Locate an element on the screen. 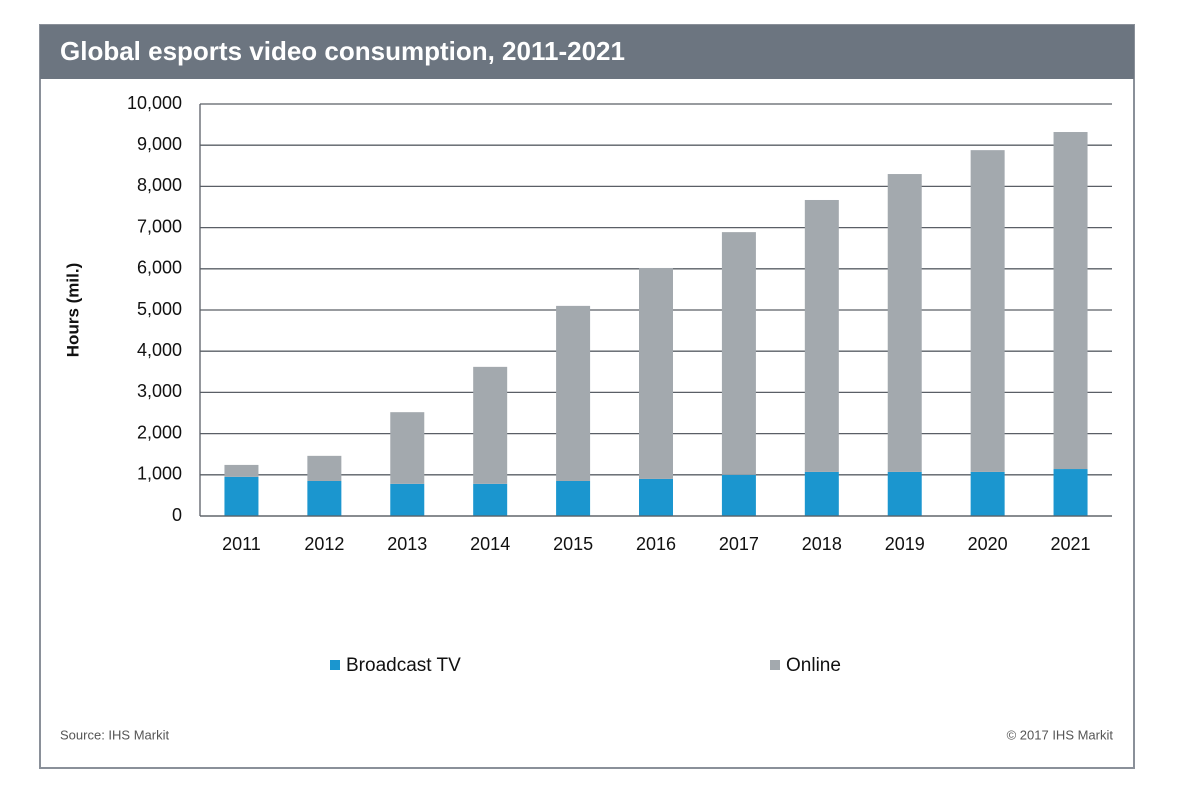  x-tick-label: 2016 is located at coordinates (656, 544).